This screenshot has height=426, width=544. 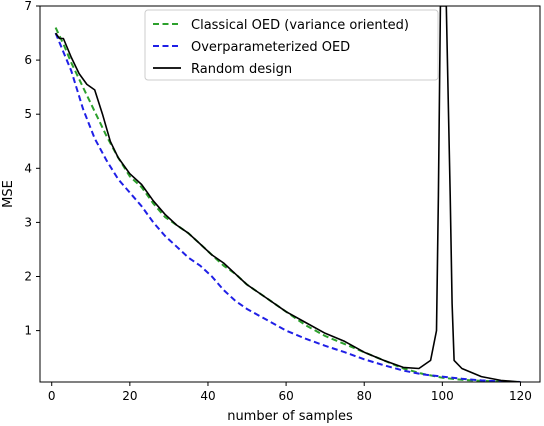 I want to click on y-tick-label: 6, so click(x=28, y=60).